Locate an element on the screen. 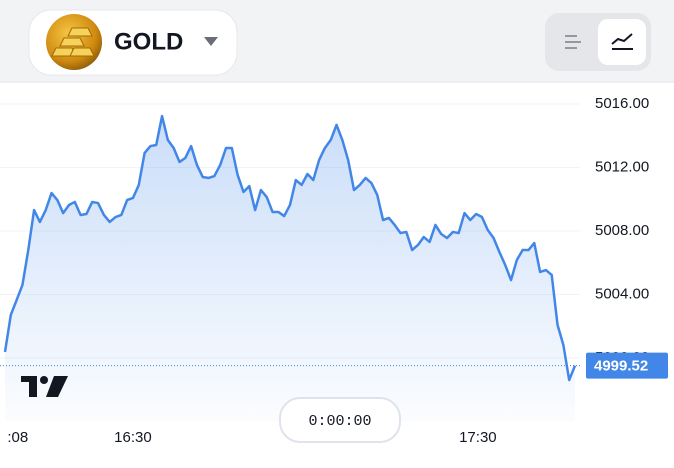 The image size is (674, 468). gold-bars is located at coordinates (73, 42).